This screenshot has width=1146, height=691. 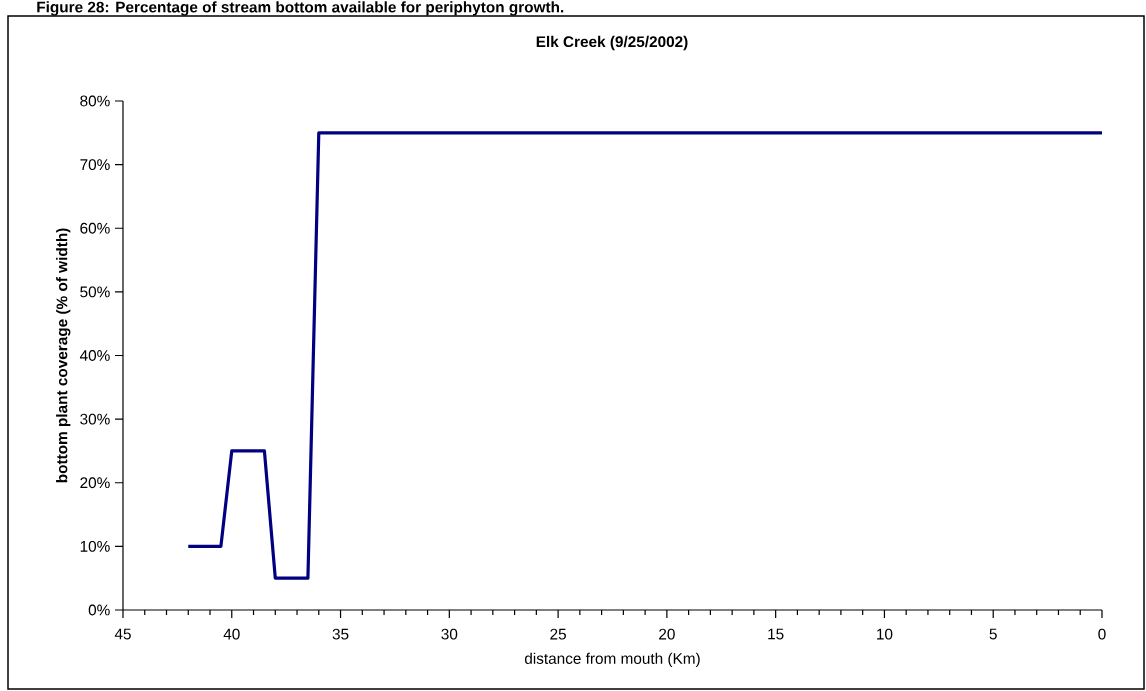 I want to click on x-tick-label: 0, so click(x=1102, y=634).